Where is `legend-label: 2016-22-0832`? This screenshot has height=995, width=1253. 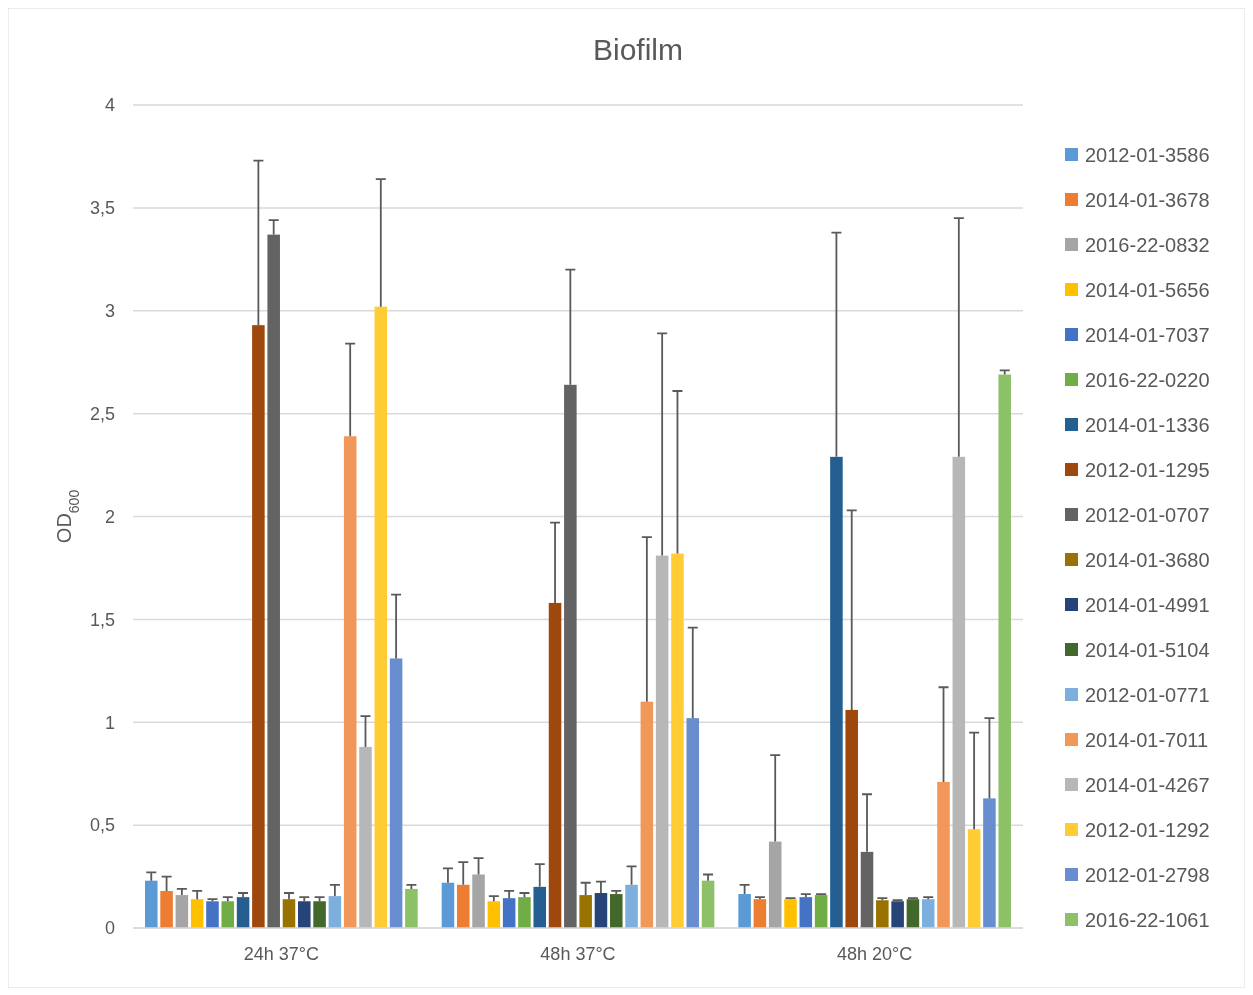 legend-label: 2016-22-0832 is located at coordinates (1147, 245).